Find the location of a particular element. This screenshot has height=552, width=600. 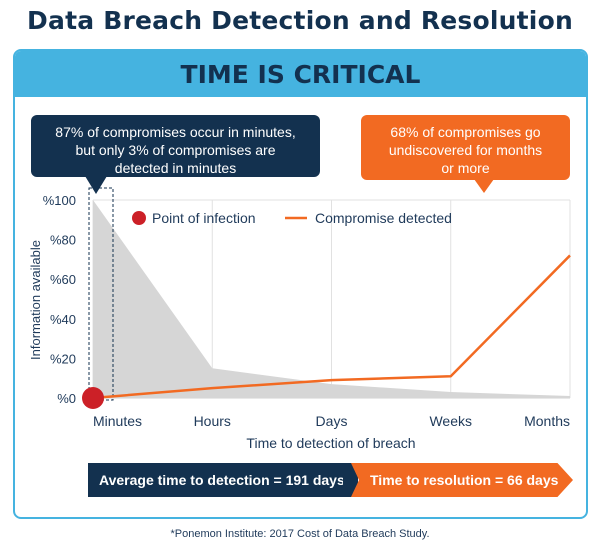

resolution-time-band: Time to resolution = 66 days is located at coordinates (462, 480).